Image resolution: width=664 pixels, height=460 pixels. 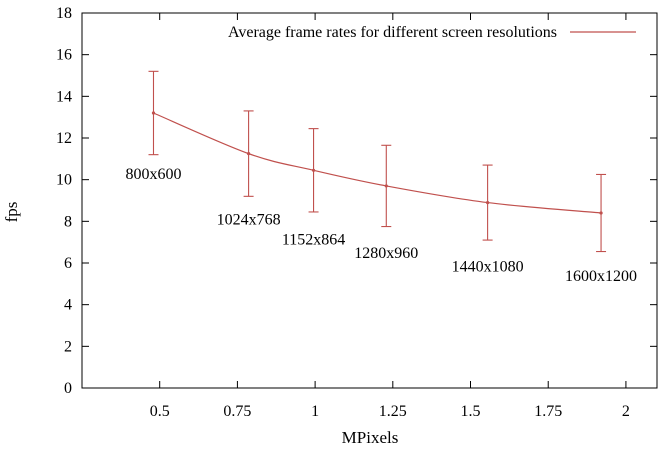 What do you see at coordinates (237, 411) in the screenshot?
I see `x-tick-label: 0.75` at bounding box center [237, 411].